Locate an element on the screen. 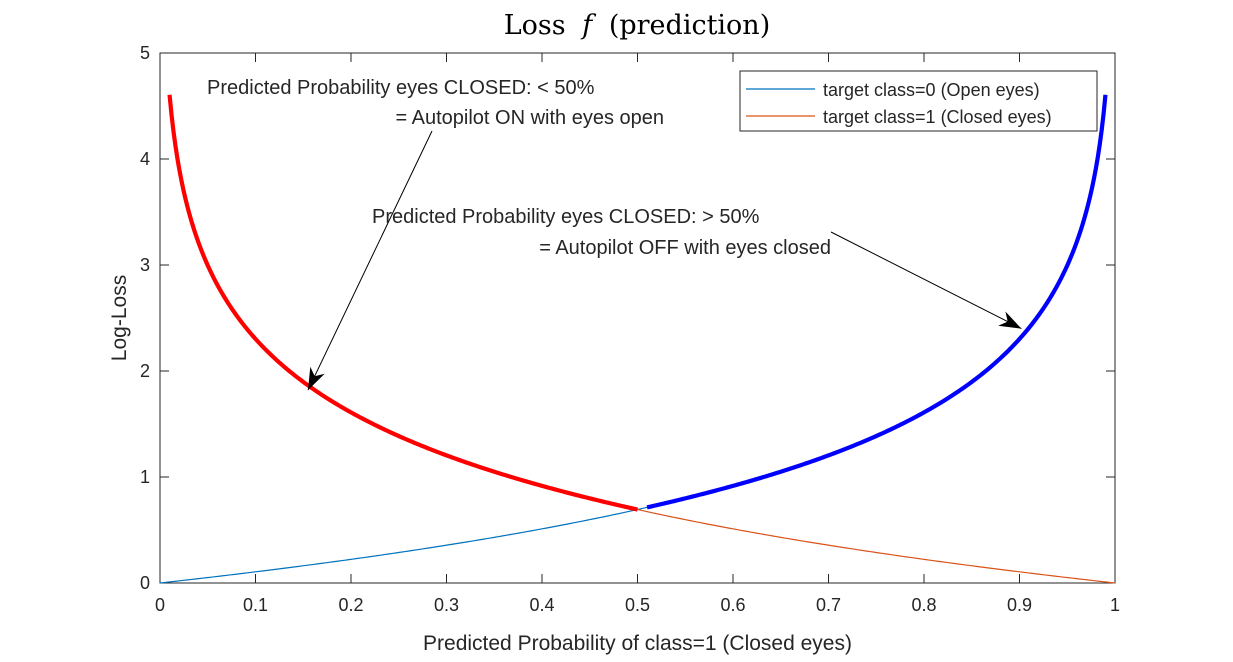 The image size is (1233, 662). chart-title: Loss f (prediction) is located at coordinates (637, 25).